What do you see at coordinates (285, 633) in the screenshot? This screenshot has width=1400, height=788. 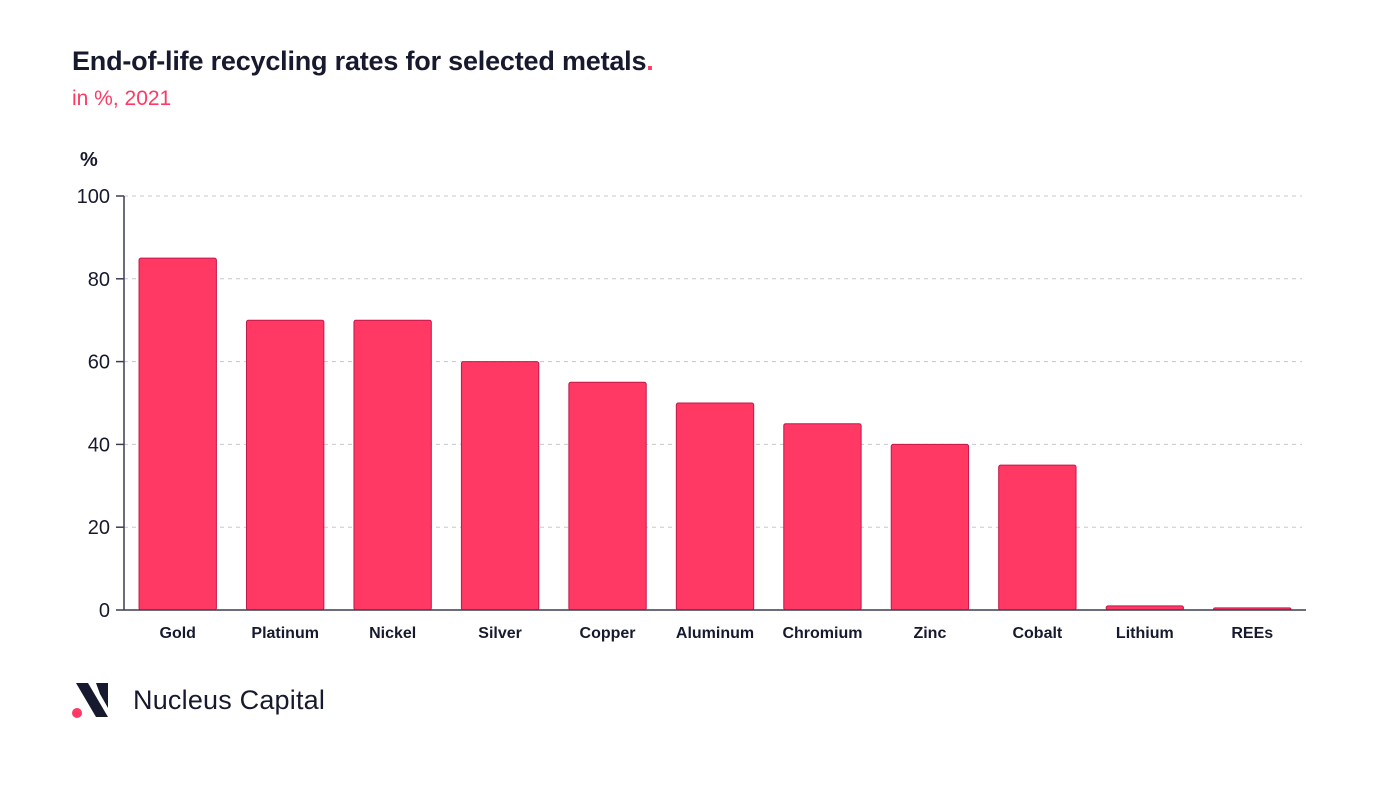 I see `x-tick-label: Platinum` at bounding box center [285, 633].